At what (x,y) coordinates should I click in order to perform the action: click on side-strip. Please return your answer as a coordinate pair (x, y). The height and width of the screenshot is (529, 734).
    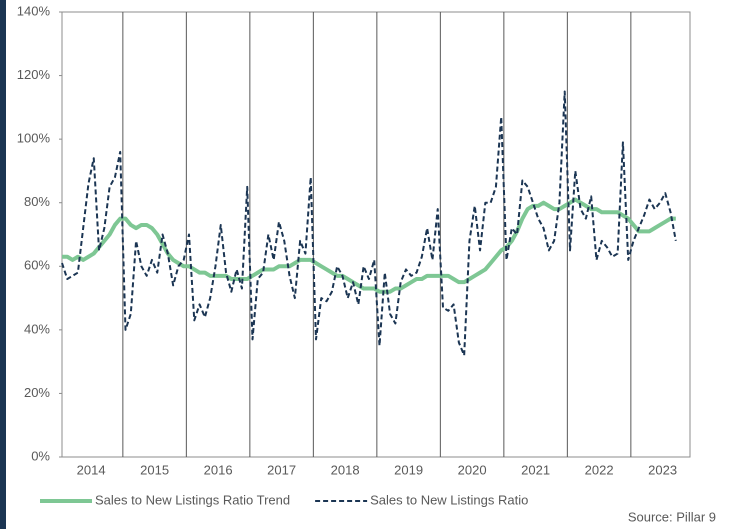
    Looking at the image, I should click on (3, 264).